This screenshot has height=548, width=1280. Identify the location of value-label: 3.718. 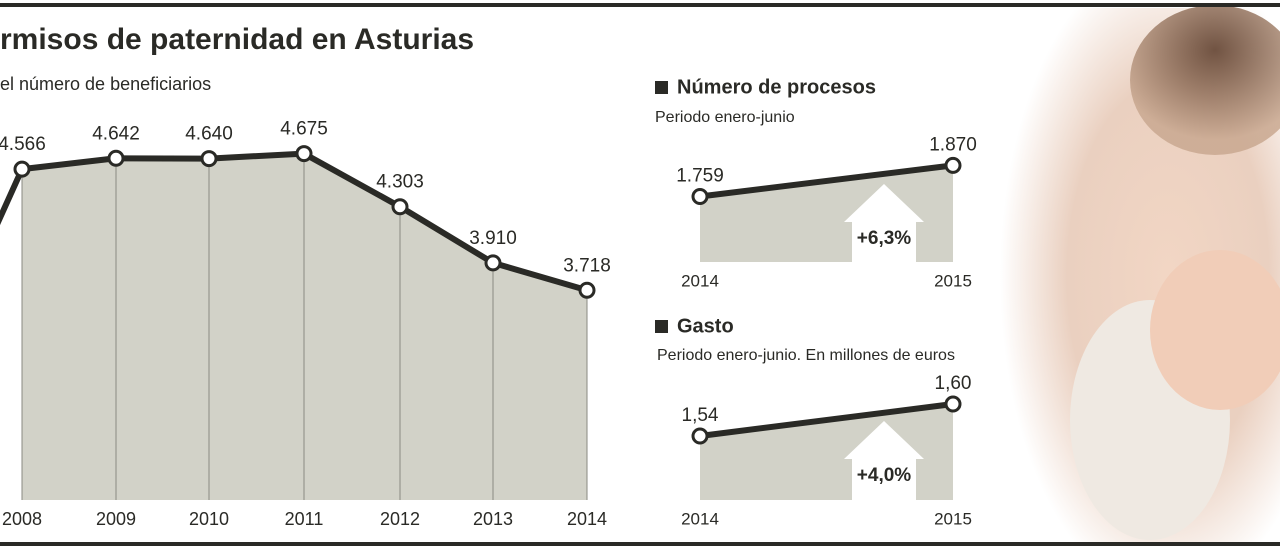
(587, 265).